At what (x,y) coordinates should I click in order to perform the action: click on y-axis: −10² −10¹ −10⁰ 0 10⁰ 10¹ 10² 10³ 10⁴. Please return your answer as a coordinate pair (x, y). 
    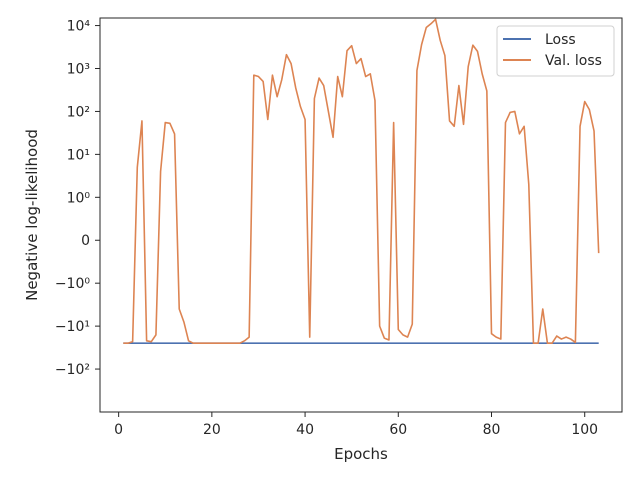
    Looking at the image, I should click on (77, 198).